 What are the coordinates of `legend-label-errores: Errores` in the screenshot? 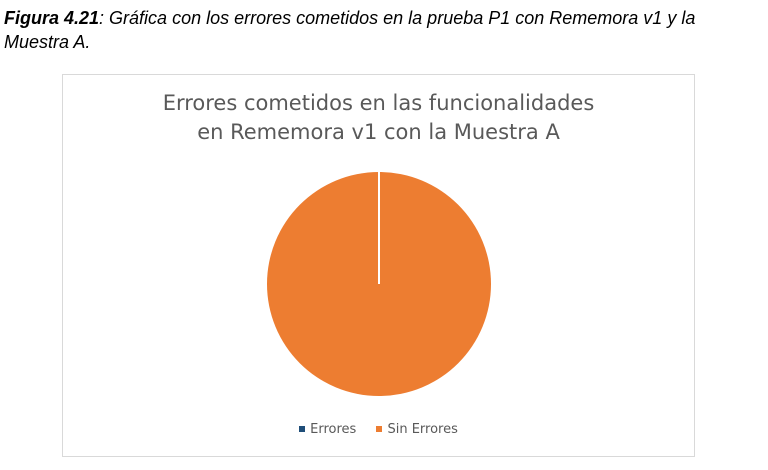 It's located at (333, 429).